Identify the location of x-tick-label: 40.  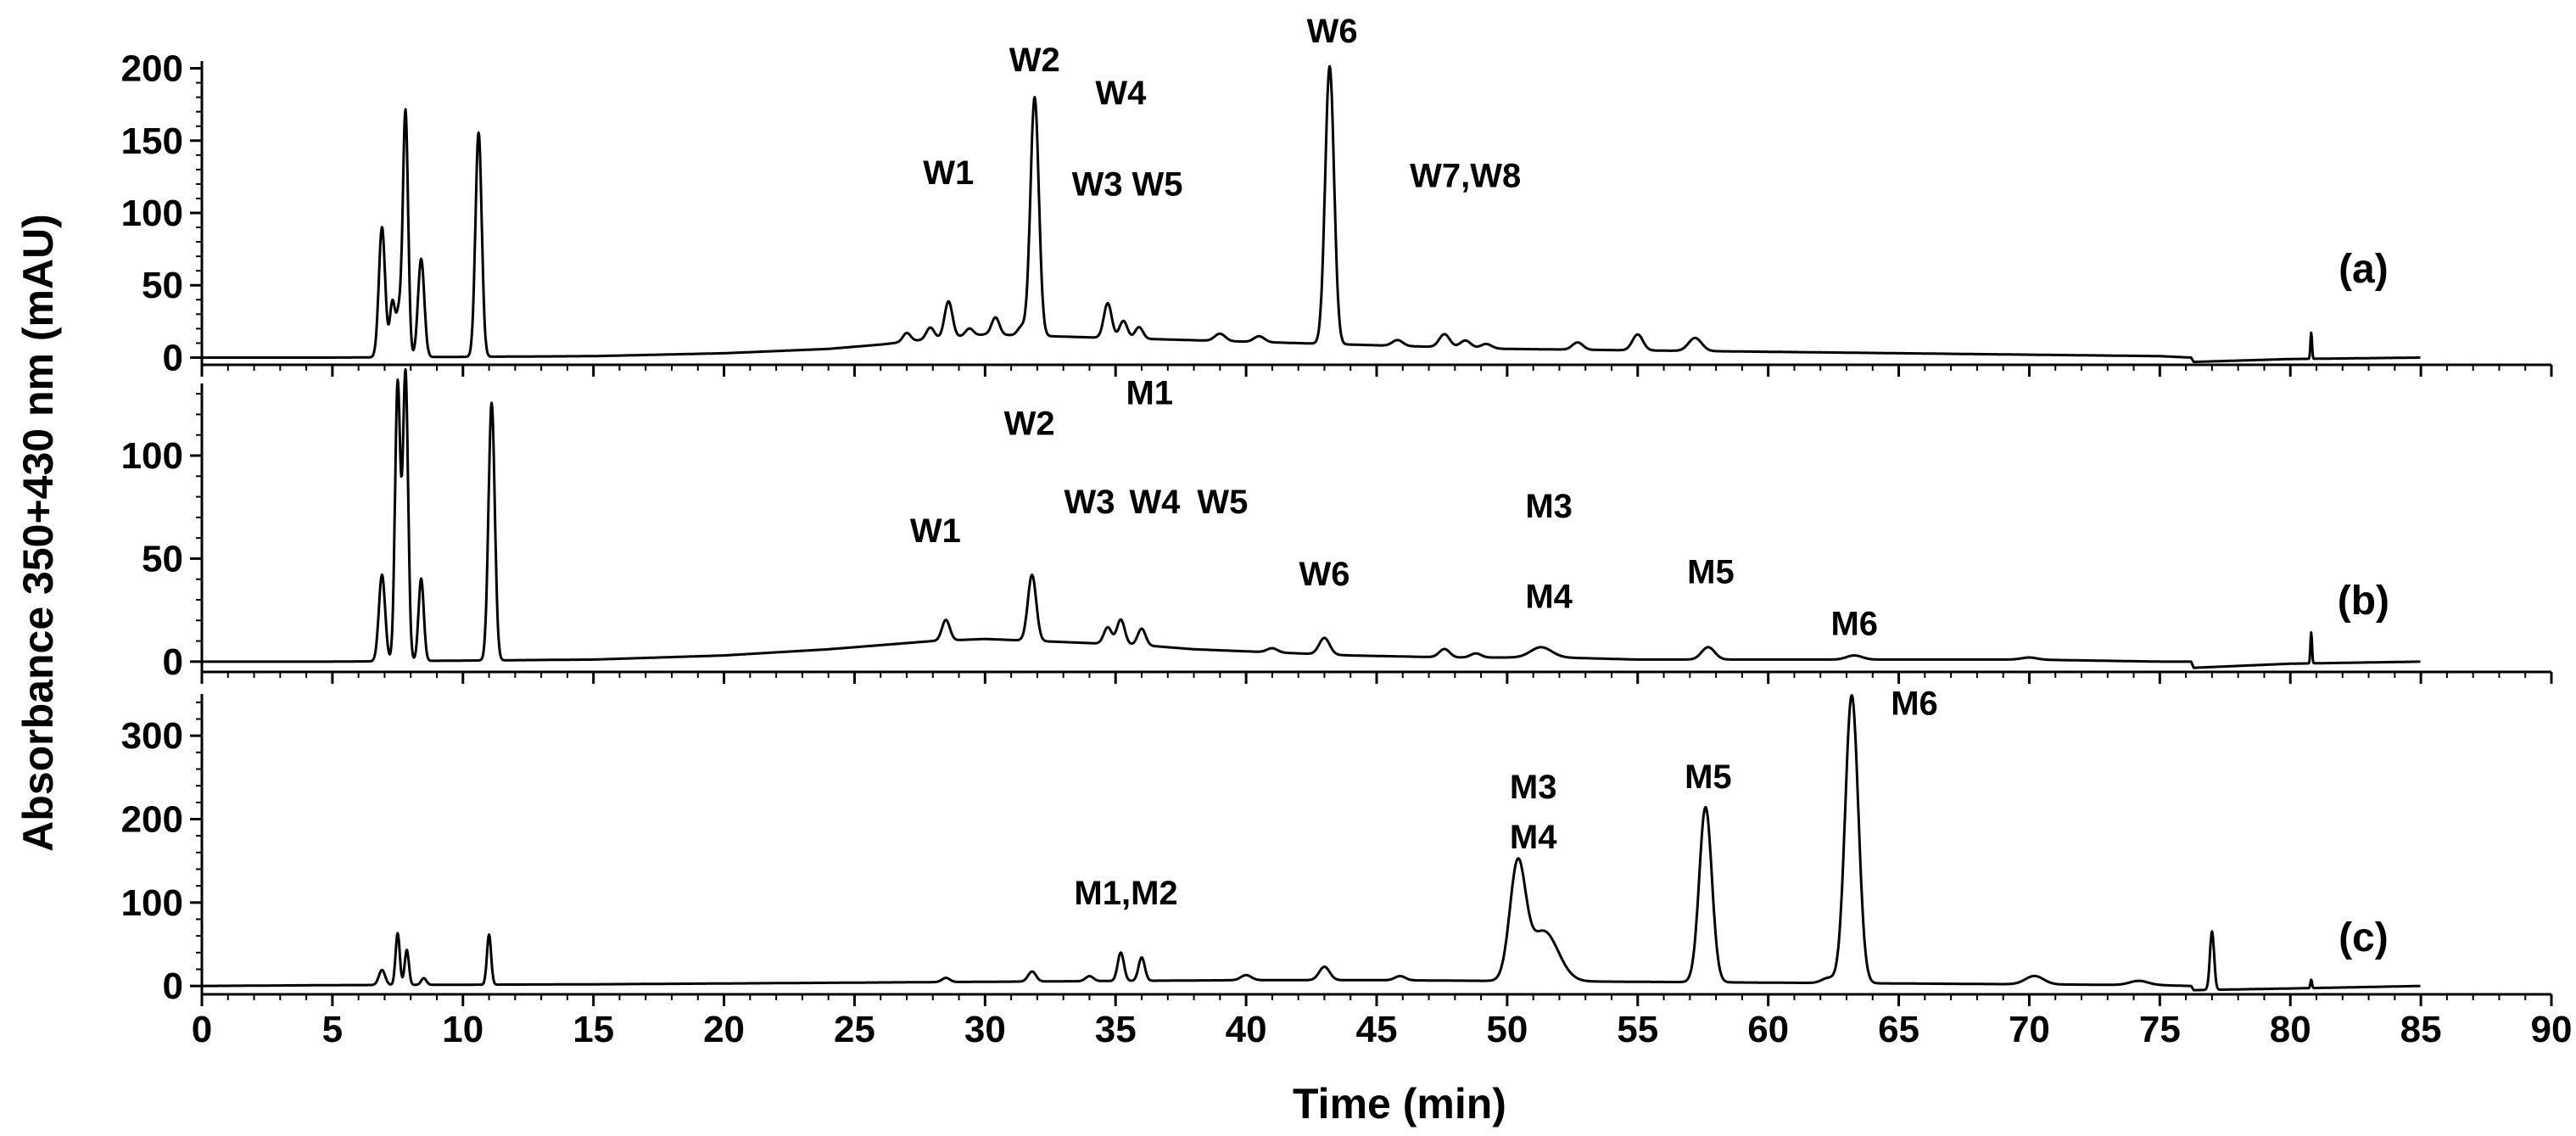
(1246, 1029).